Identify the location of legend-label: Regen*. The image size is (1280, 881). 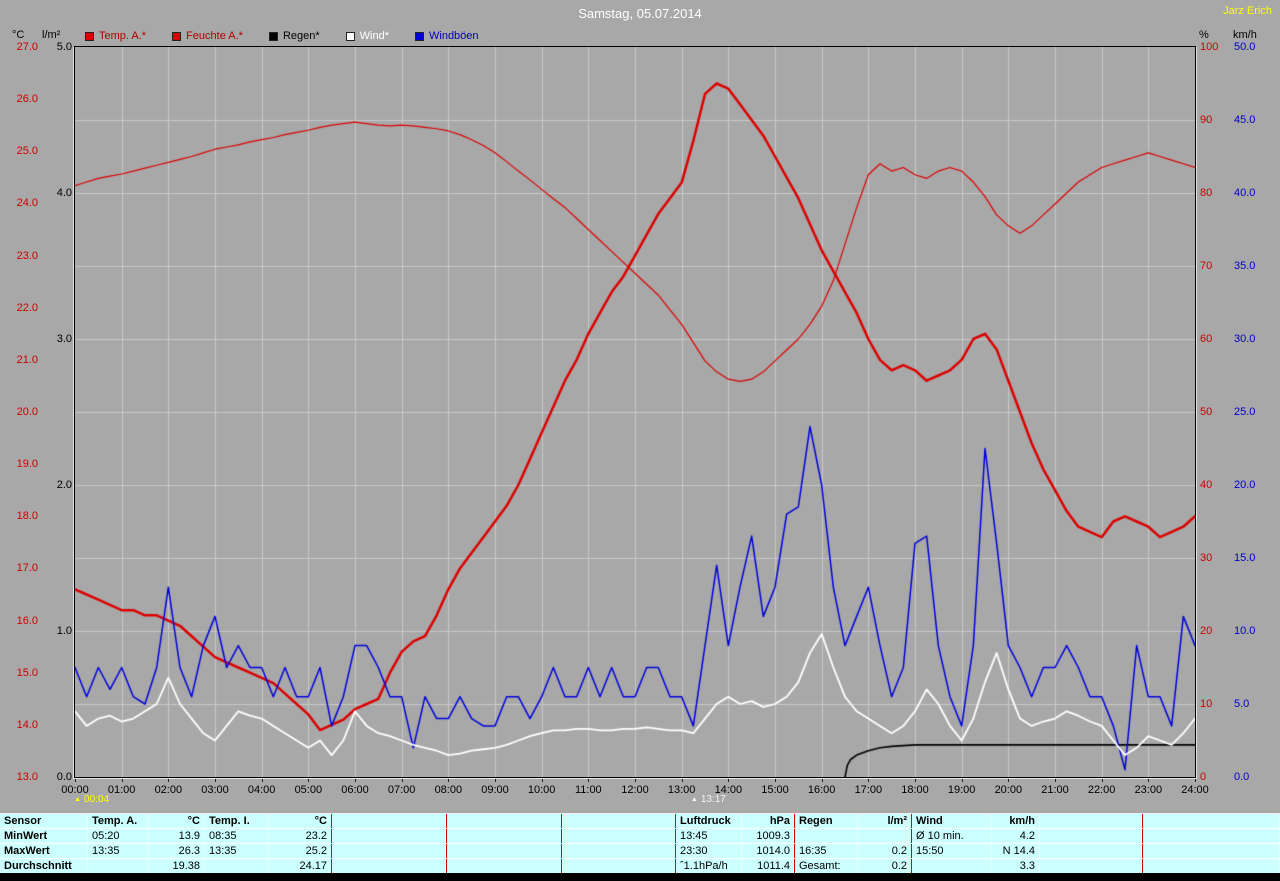
(301, 36).